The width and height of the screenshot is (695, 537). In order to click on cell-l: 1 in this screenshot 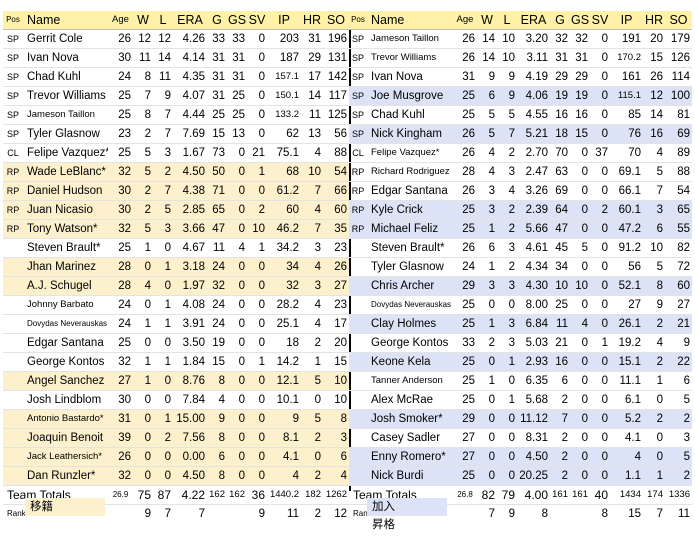, I will do `click(163, 324)`.